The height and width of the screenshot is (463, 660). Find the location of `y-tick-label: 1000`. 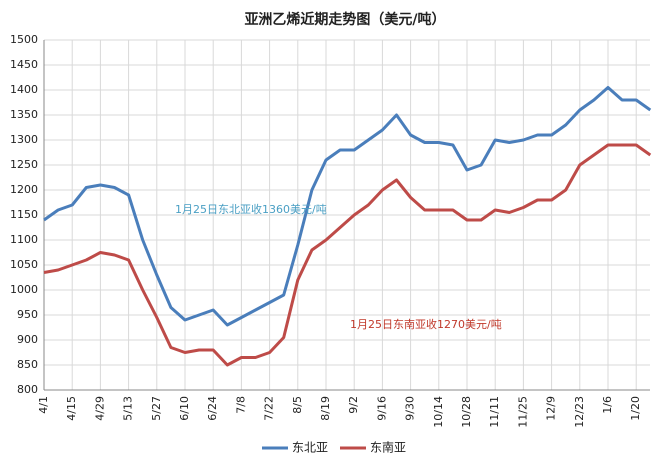

y-tick-label: 1000 is located at coordinates (24, 289).